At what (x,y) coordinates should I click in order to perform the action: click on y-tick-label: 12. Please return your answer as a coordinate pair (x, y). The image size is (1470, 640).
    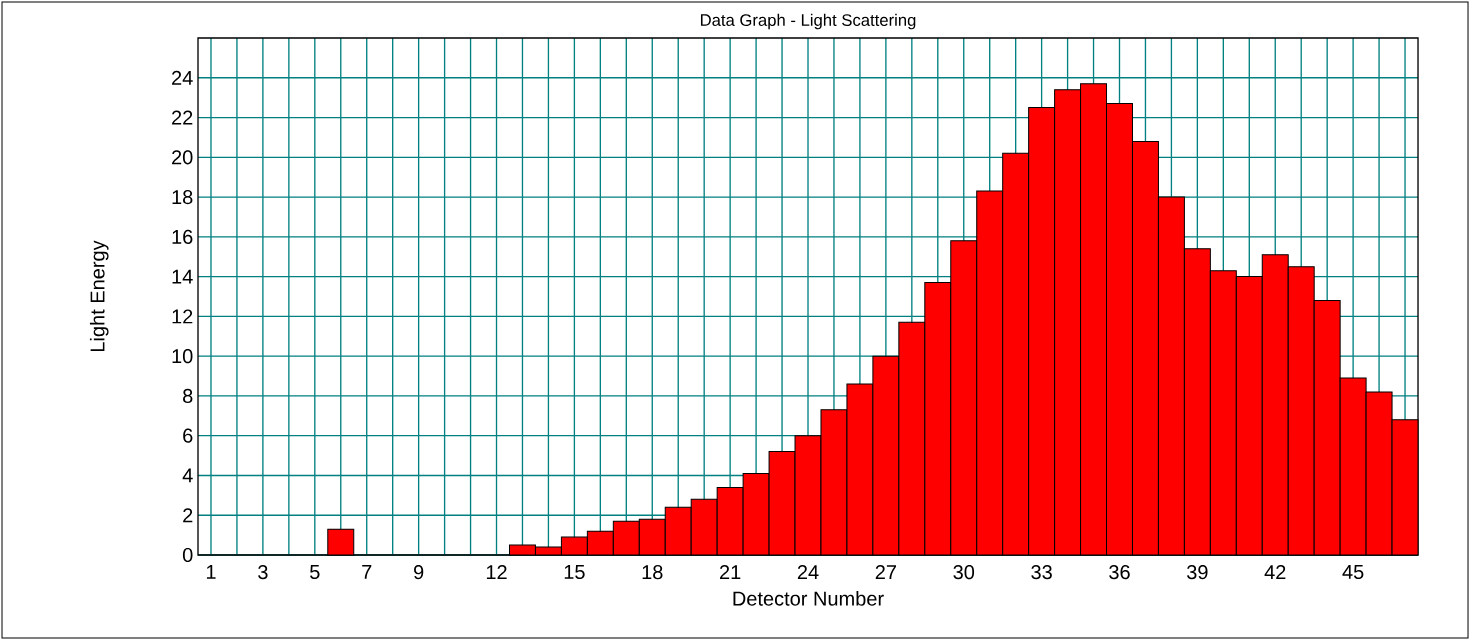
    Looking at the image, I should click on (182, 316).